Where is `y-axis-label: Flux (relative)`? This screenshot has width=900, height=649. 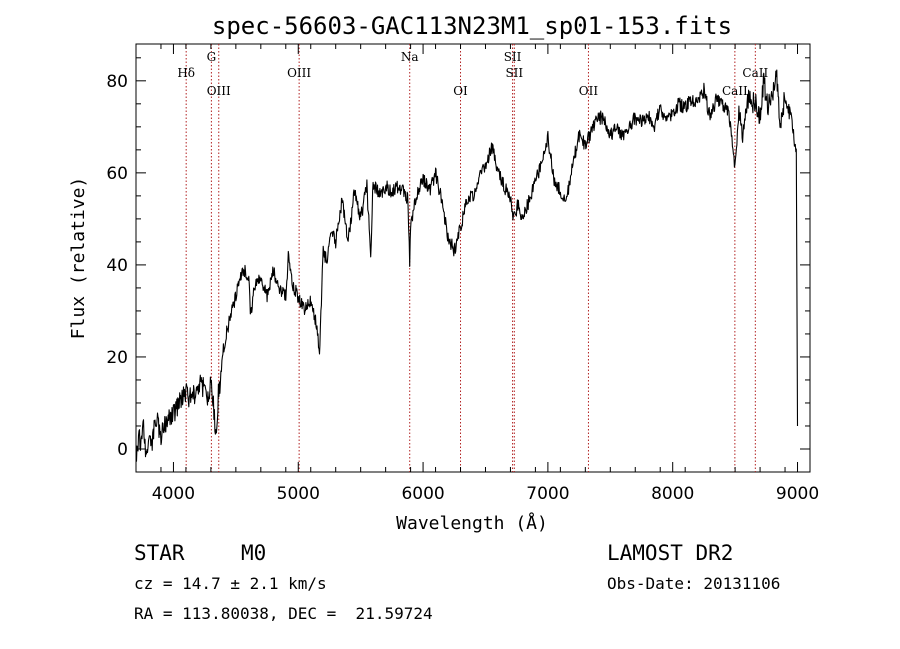
y-axis-label: Flux (relative) is located at coordinates (78, 258).